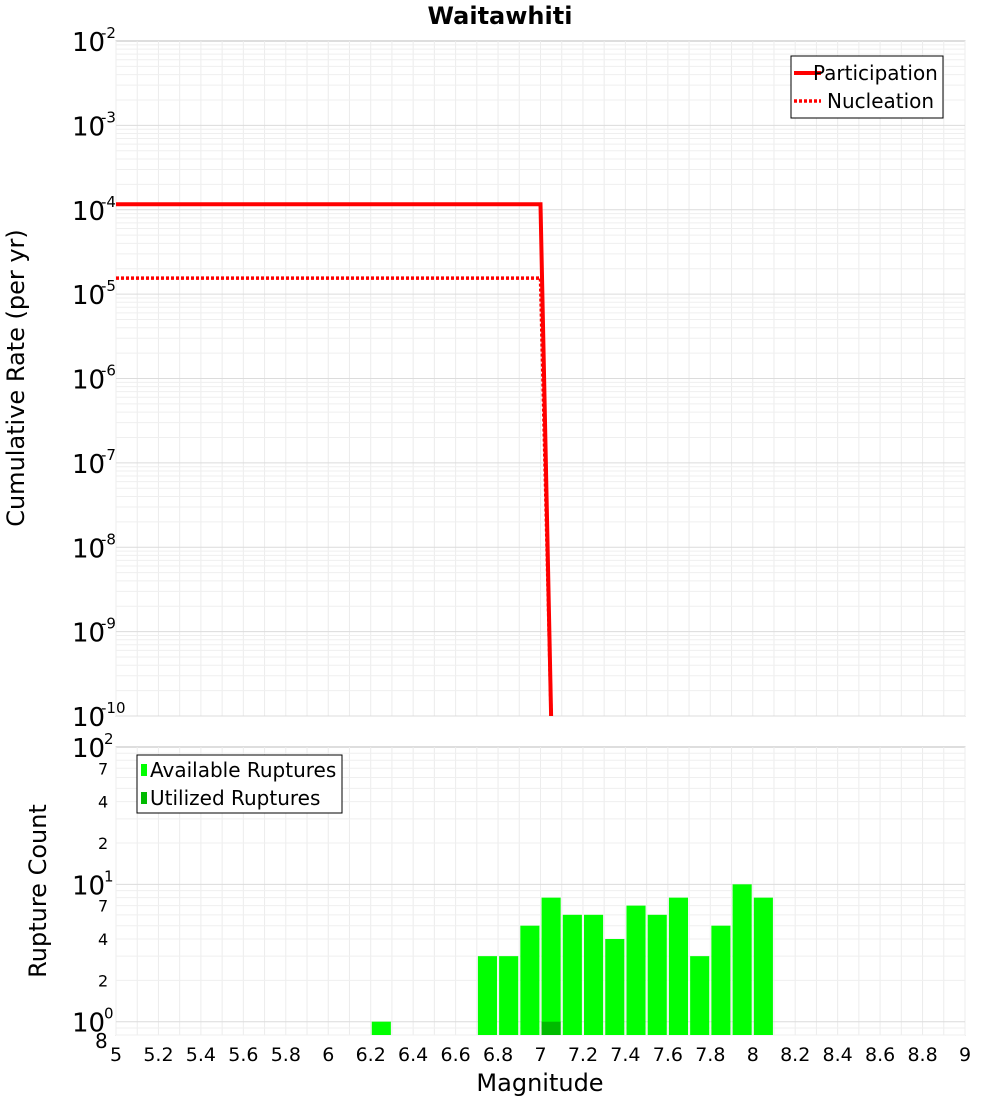 The width and height of the screenshot is (1000, 1100). What do you see at coordinates (539, 1083) in the screenshot?
I see `count-plot-x-axis-title: Magnitude` at bounding box center [539, 1083].